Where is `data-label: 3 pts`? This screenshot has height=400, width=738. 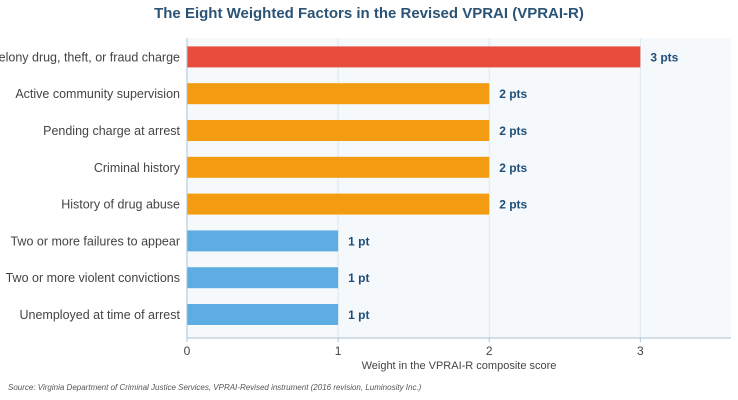 data-label: 3 pts is located at coordinates (664, 57).